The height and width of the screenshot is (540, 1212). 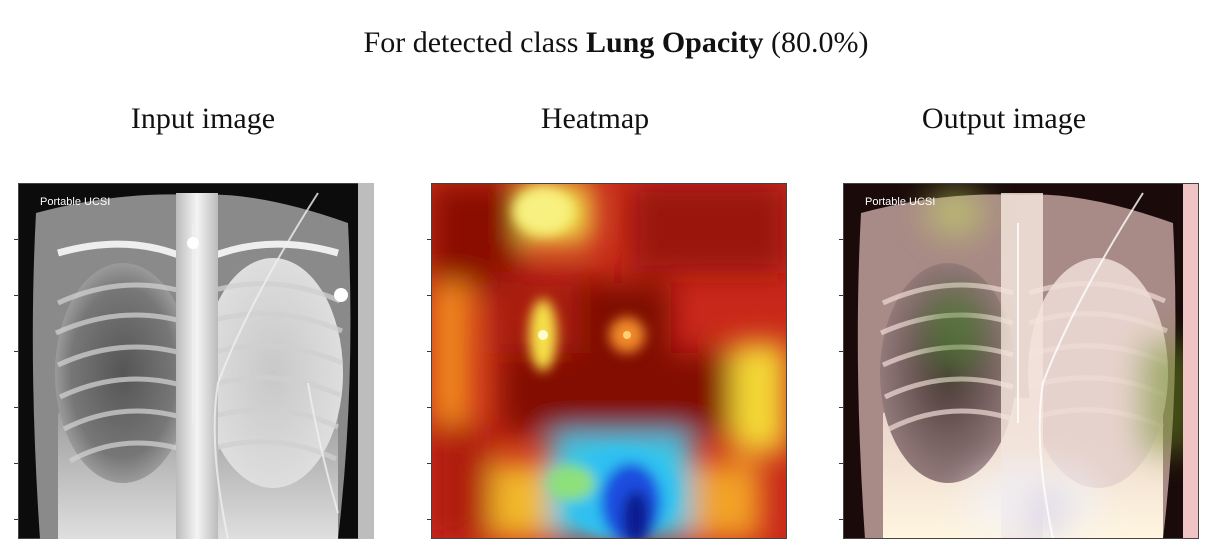 I want to click on overlay-marker-text: Portable UCSI, so click(x=900, y=202).